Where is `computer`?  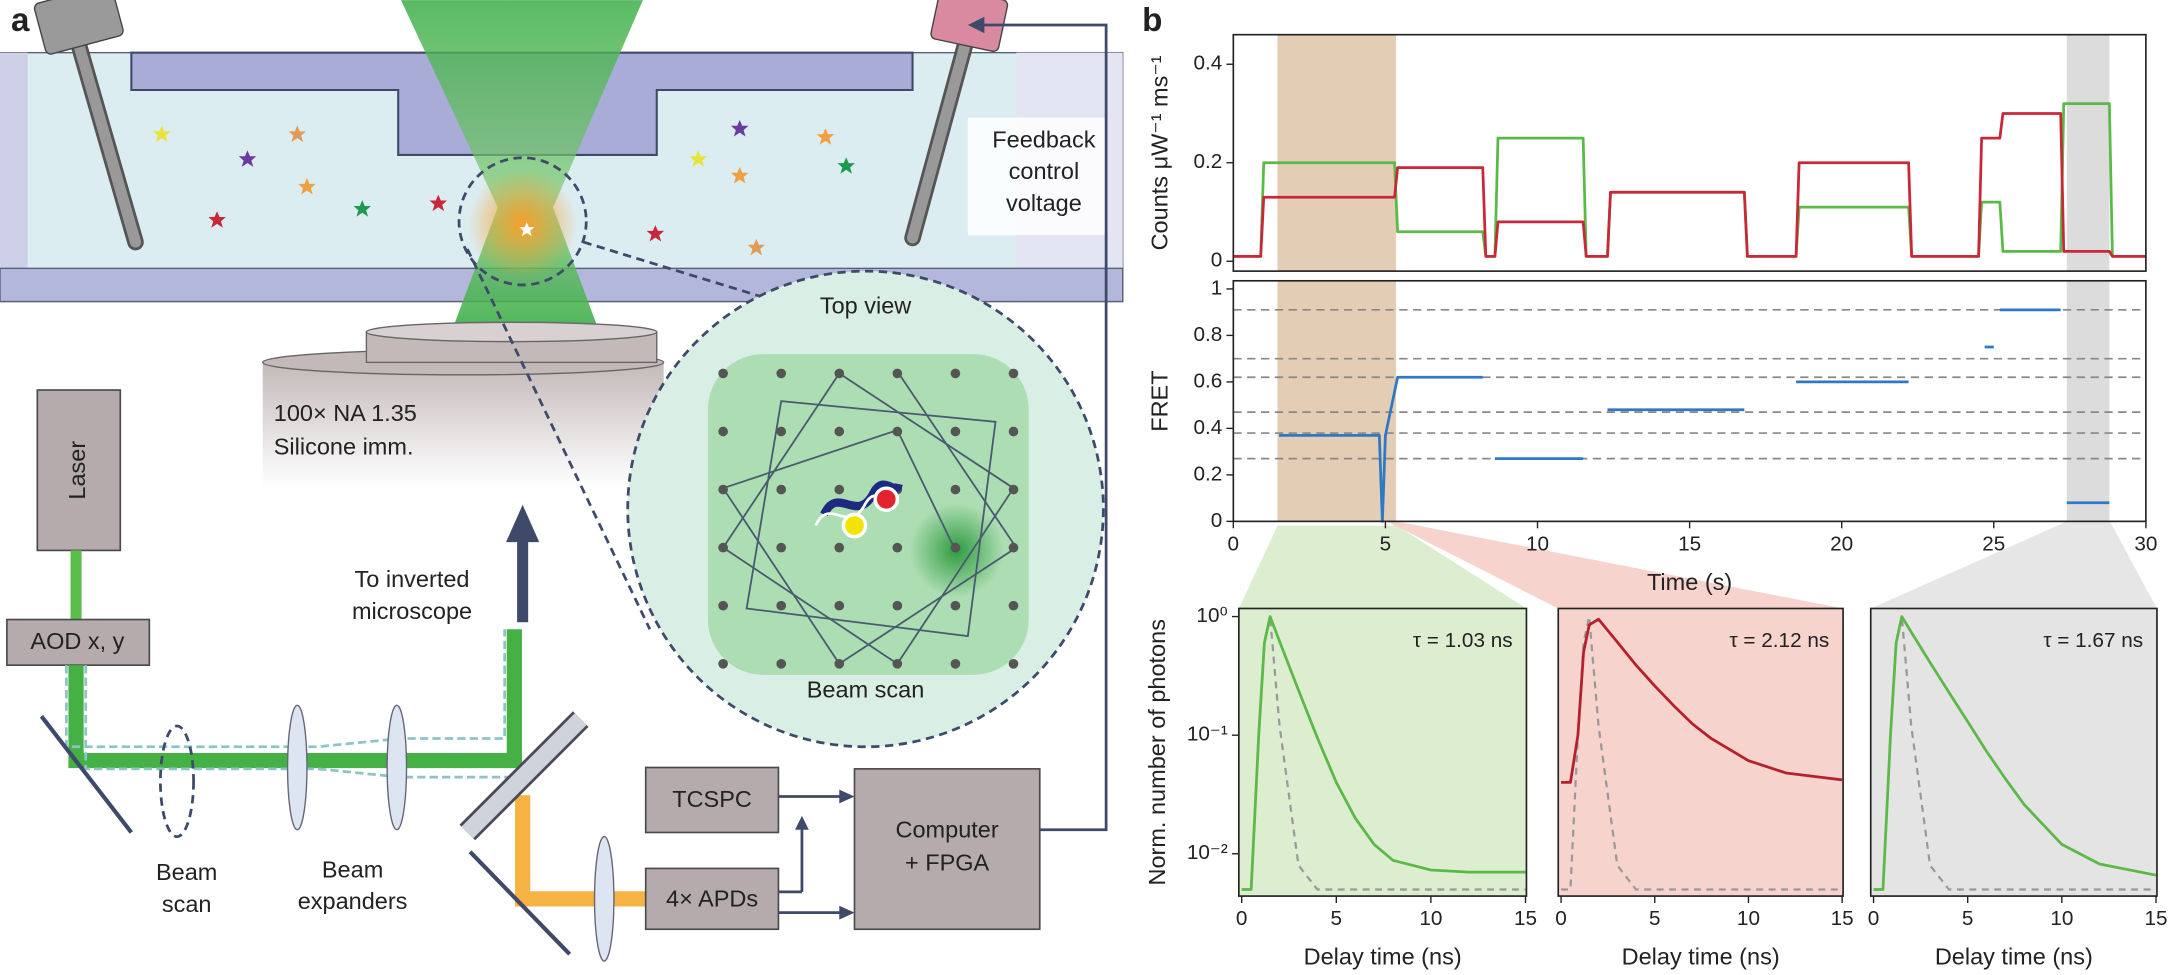
computer is located at coordinates (947, 849).